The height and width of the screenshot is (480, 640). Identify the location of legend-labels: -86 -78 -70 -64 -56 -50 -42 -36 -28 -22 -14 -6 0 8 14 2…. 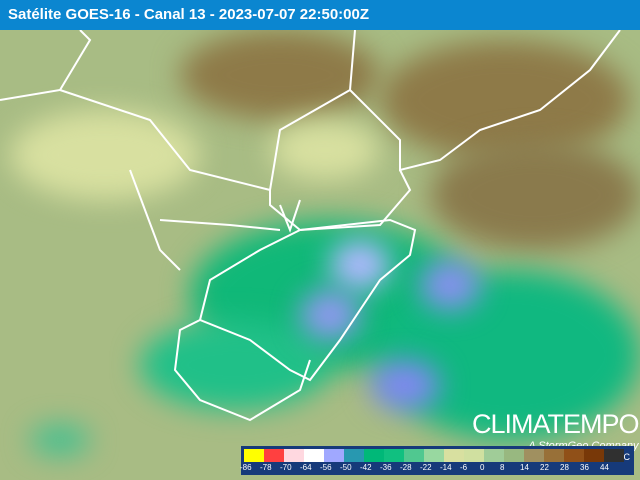
(432, 467).